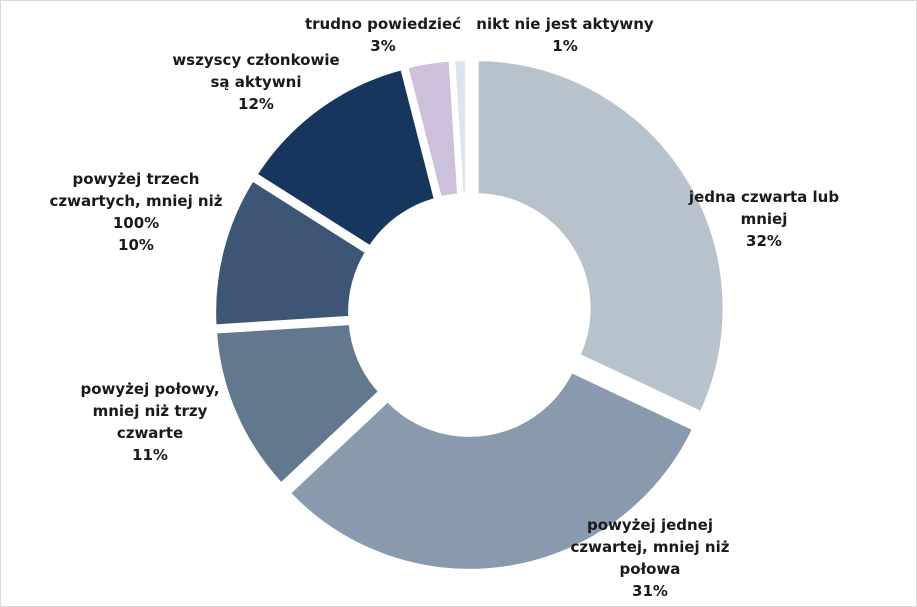 The image size is (917, 607). I want to click on slice-label-all-active: wszyscy członkowie są aktywni 12%, so click(256, 82).